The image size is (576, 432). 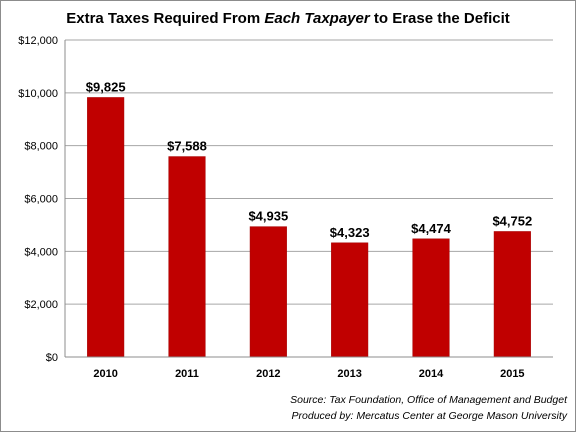 I want to click on x-tick-label: 2012, so click(x=268, y=374).